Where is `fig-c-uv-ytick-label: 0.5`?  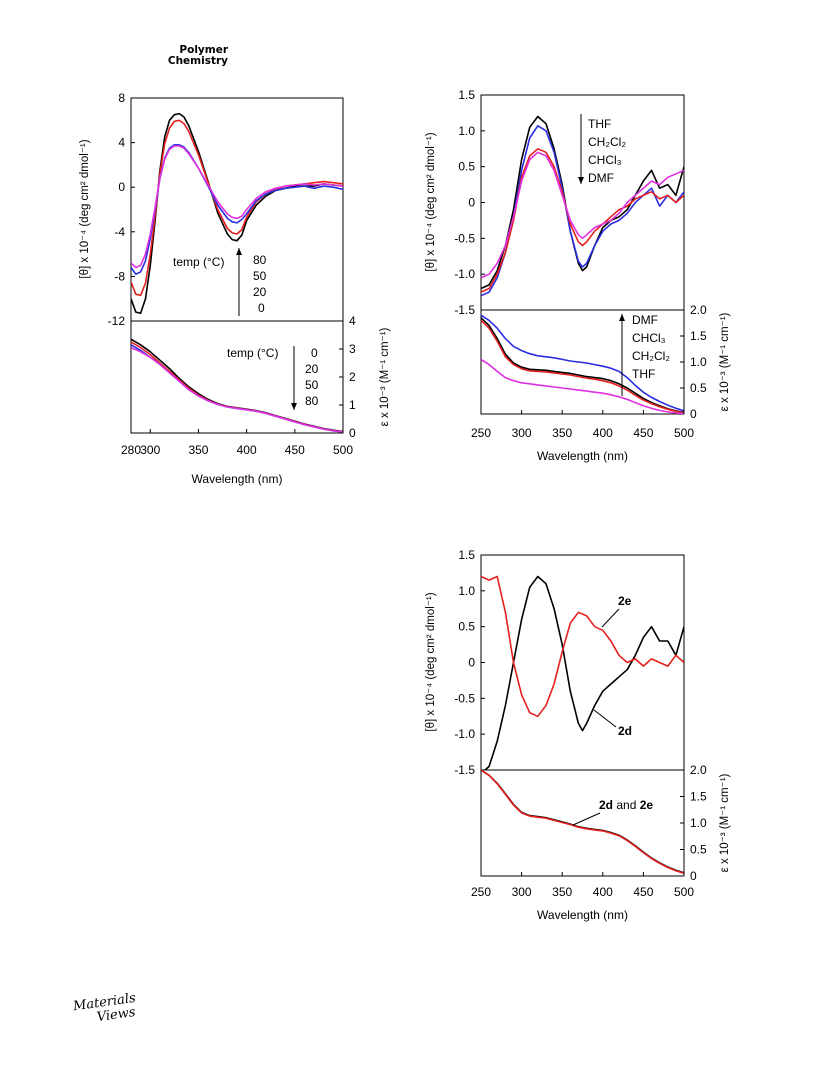
fig-c-uv-ytick-label: 0.5 is located at coordinates (698, 850).